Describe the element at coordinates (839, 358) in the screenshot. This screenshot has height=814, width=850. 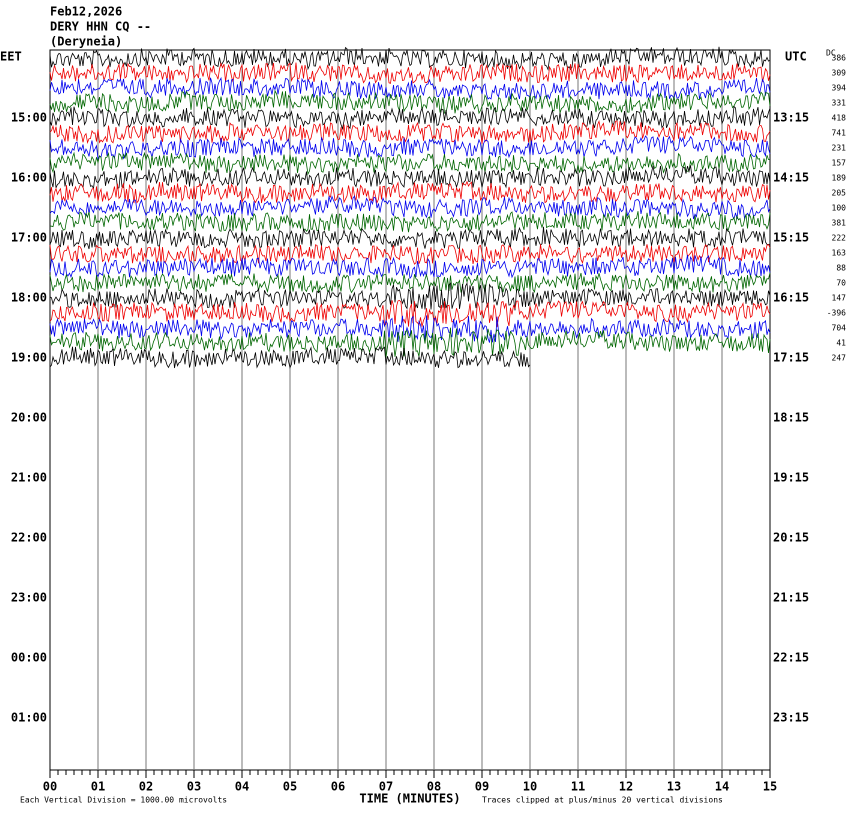
I see `dc-value: 247` at that location.